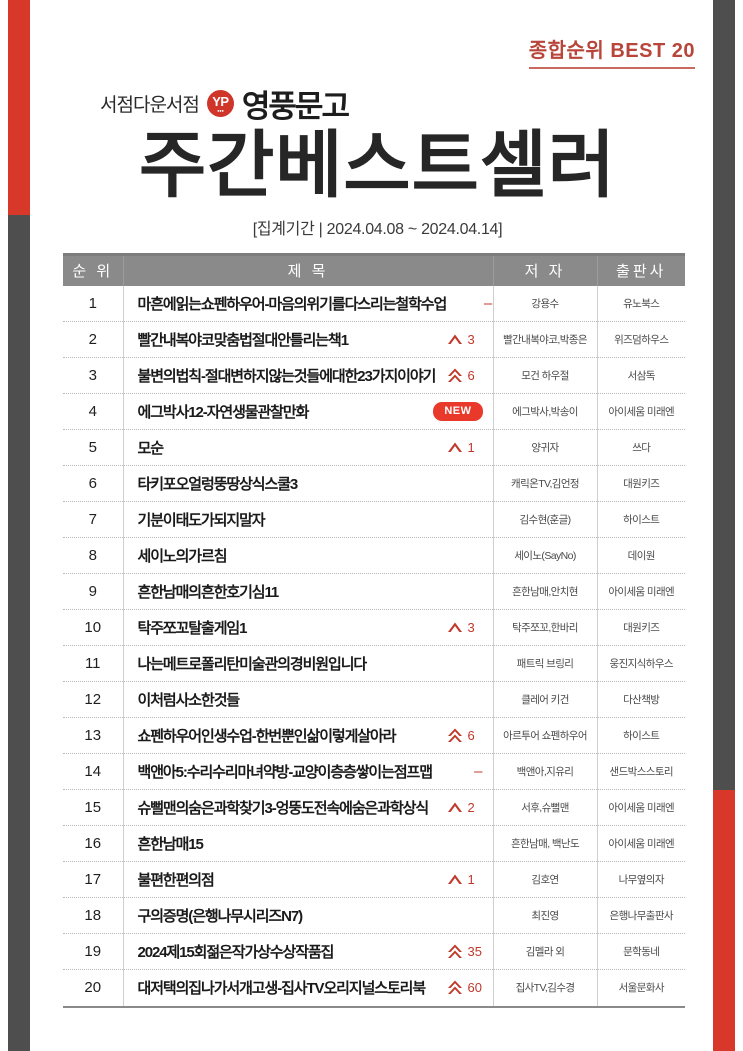  Describe the element at coordinates (641, 916) in the screenshot. I see `publisher-cell: 은행나무출판사` at that location.